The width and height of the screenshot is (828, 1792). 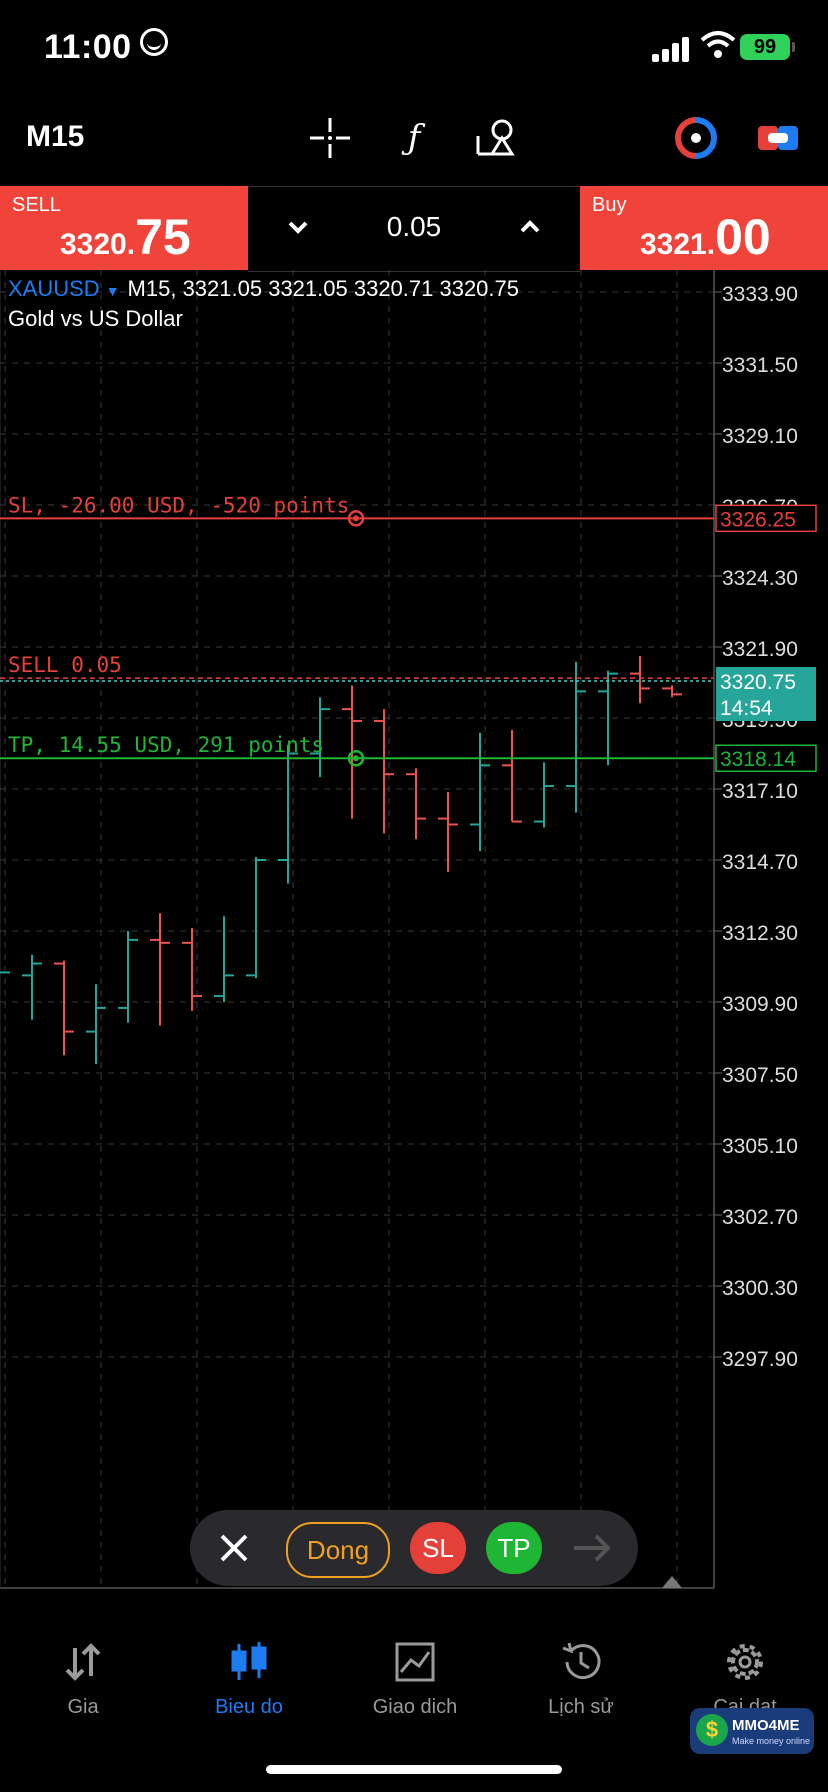 I want to click on sell-button: SELL 3320.75, so click(x=124, y=228).